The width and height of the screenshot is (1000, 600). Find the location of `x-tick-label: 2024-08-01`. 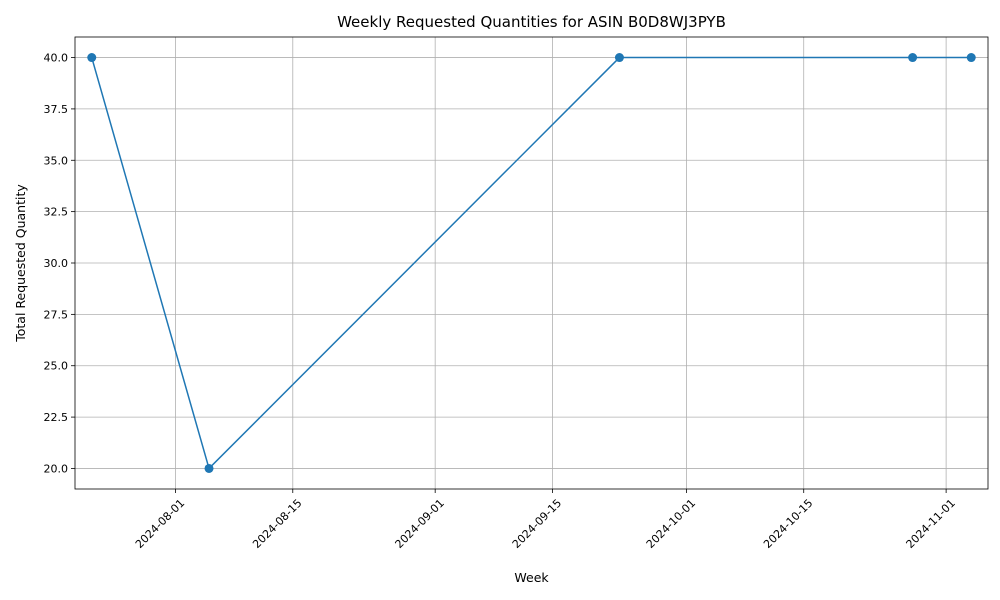

x-tick-label: 2024-08-01 is located at coordinates (160, 524).